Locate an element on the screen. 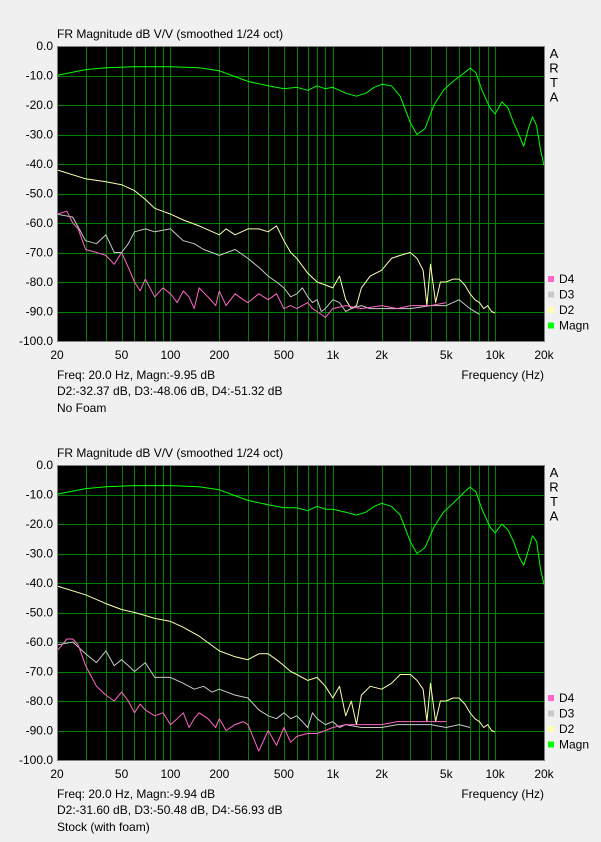 The image size is (601, 842). readout-line-2: D2:-32.37 dB, D3:-48.06 dB, D4:-51.32 dB is located at coordinates (169, 391).